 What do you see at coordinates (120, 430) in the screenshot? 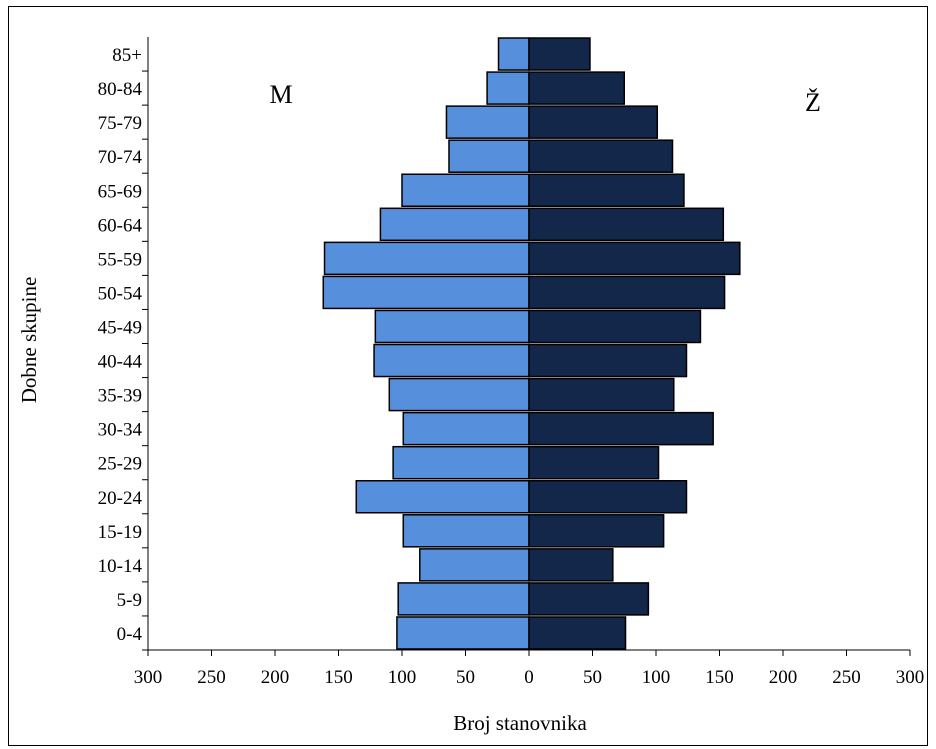
I see `y-category-label: 30-34` at bounding box center [120, 430].